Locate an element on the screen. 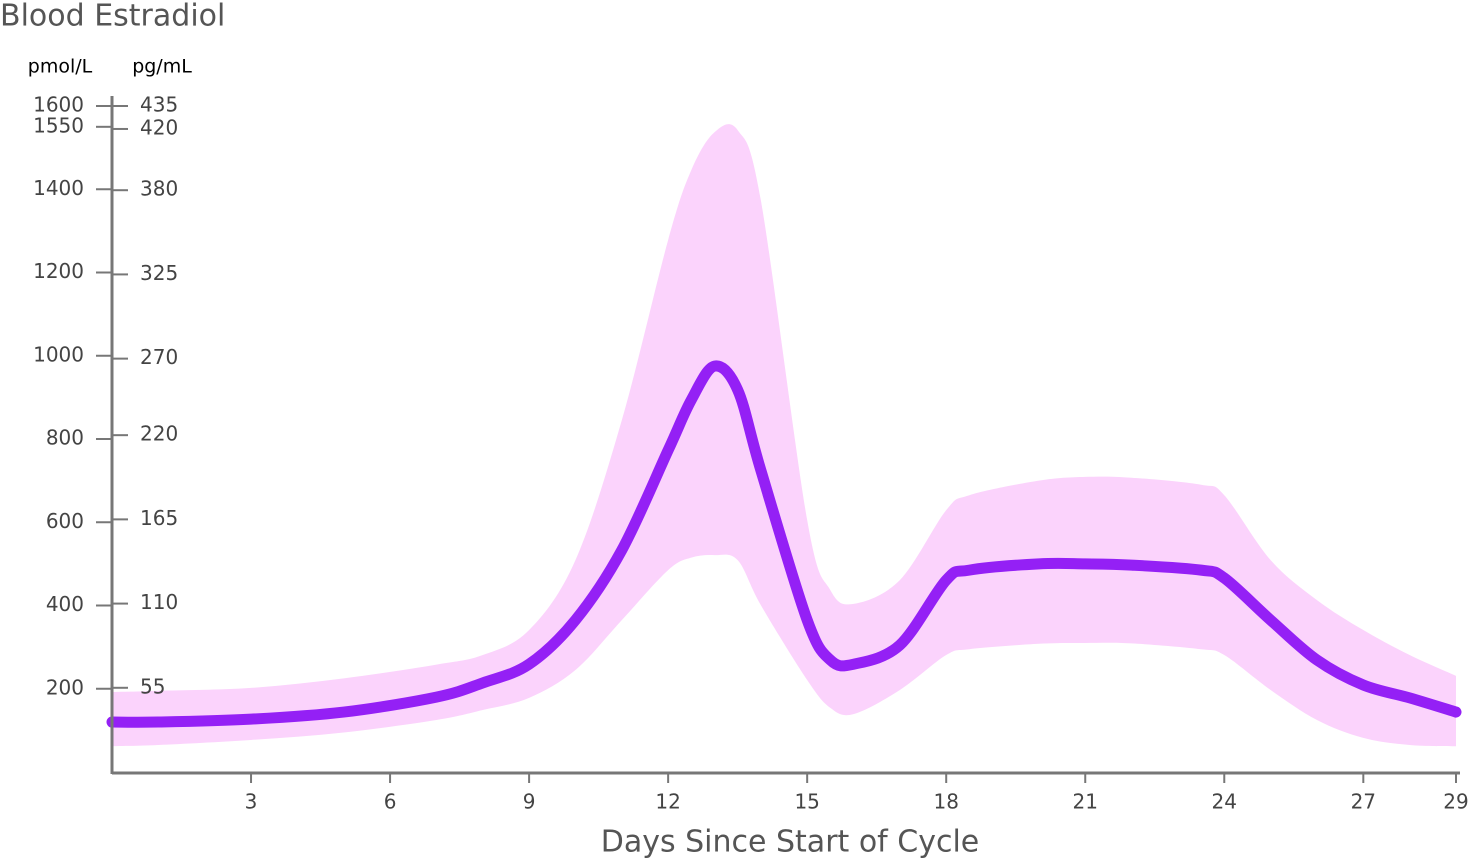  y2-unit: pg/mL is located at coordinates (162, 67).